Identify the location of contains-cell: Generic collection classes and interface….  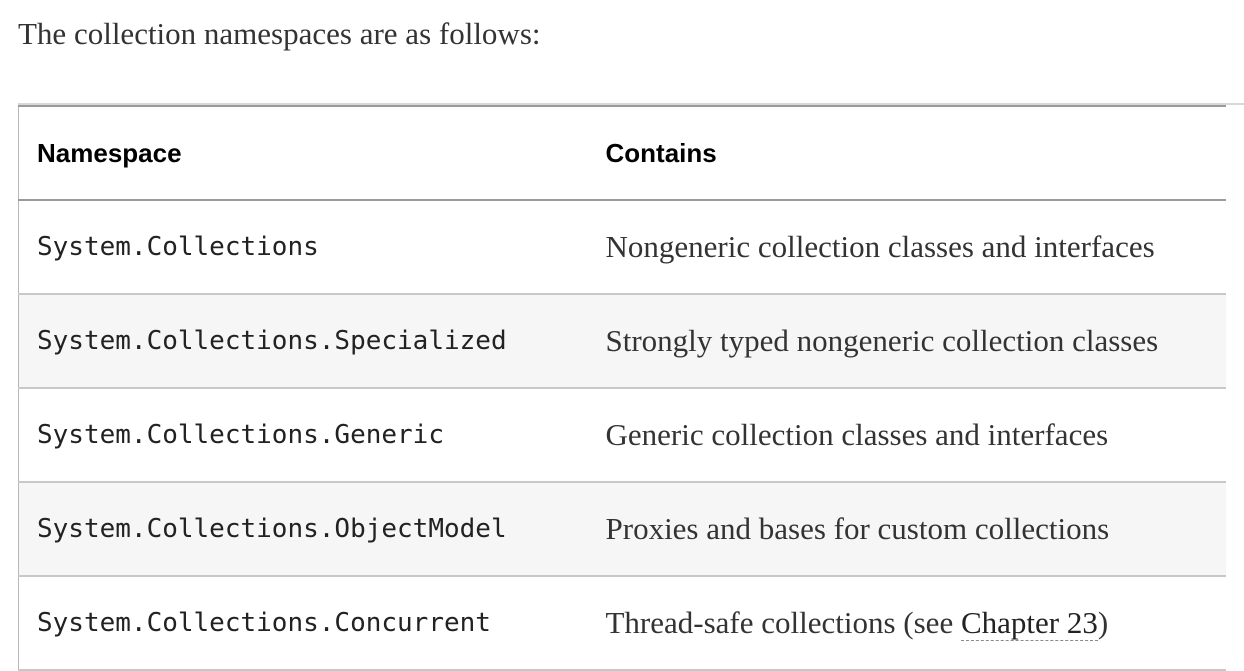
(857, 434).